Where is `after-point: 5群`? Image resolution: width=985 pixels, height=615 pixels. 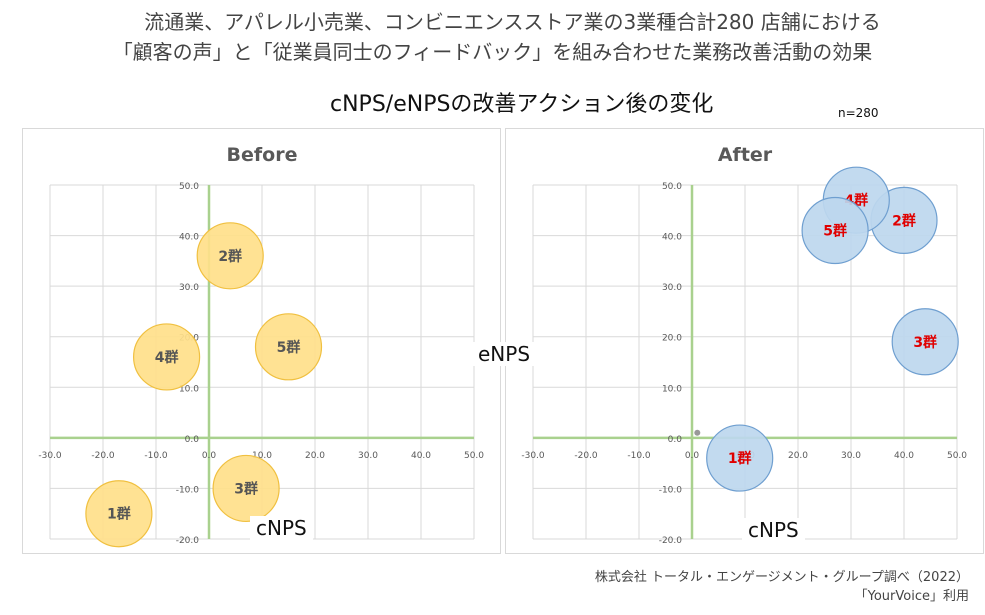 after-point: 5群 is located at coordinates (835, 230).